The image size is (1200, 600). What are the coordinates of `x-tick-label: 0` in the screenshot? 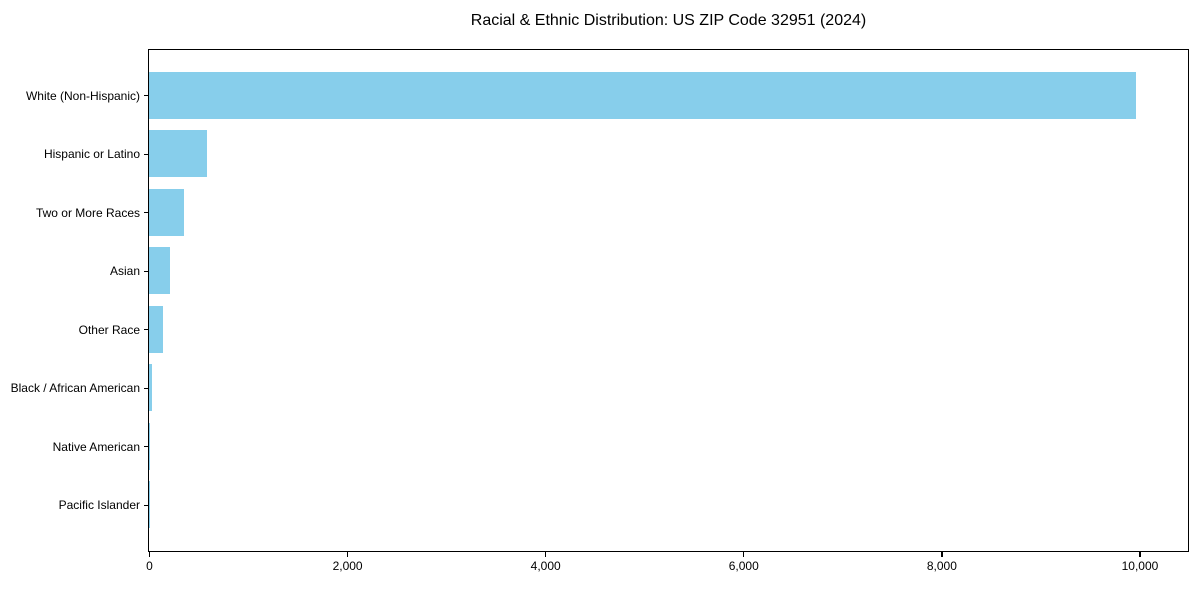 It's located at (149, 566).